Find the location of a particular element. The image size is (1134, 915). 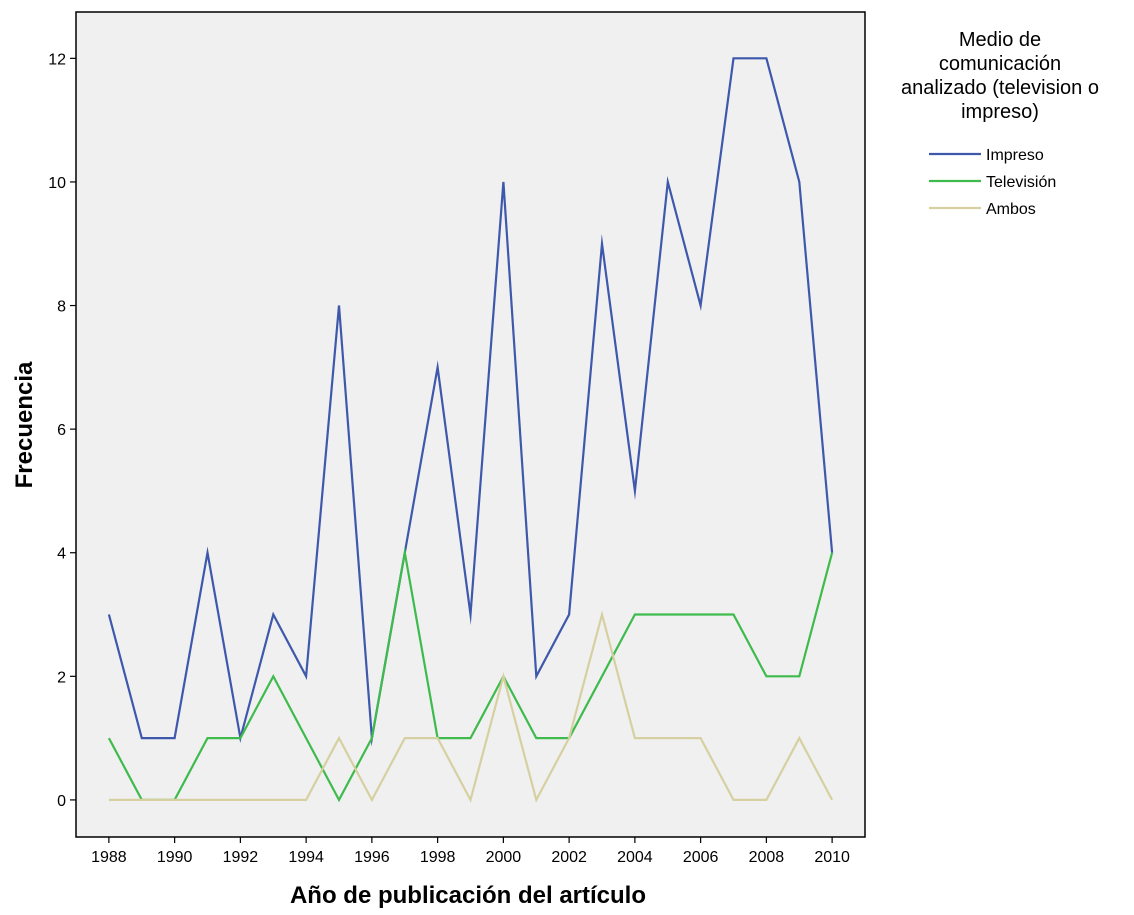

y-axis-title: Frecuencia is located at coordinates (24, 424).